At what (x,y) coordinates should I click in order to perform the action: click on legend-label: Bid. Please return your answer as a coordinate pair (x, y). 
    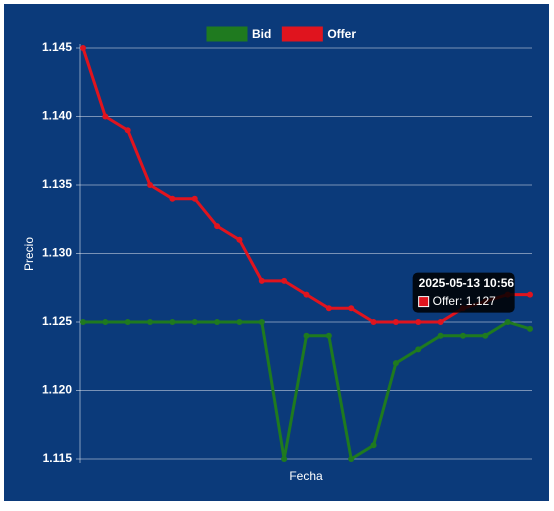
    Looking at the image, I should click on (261, 34).